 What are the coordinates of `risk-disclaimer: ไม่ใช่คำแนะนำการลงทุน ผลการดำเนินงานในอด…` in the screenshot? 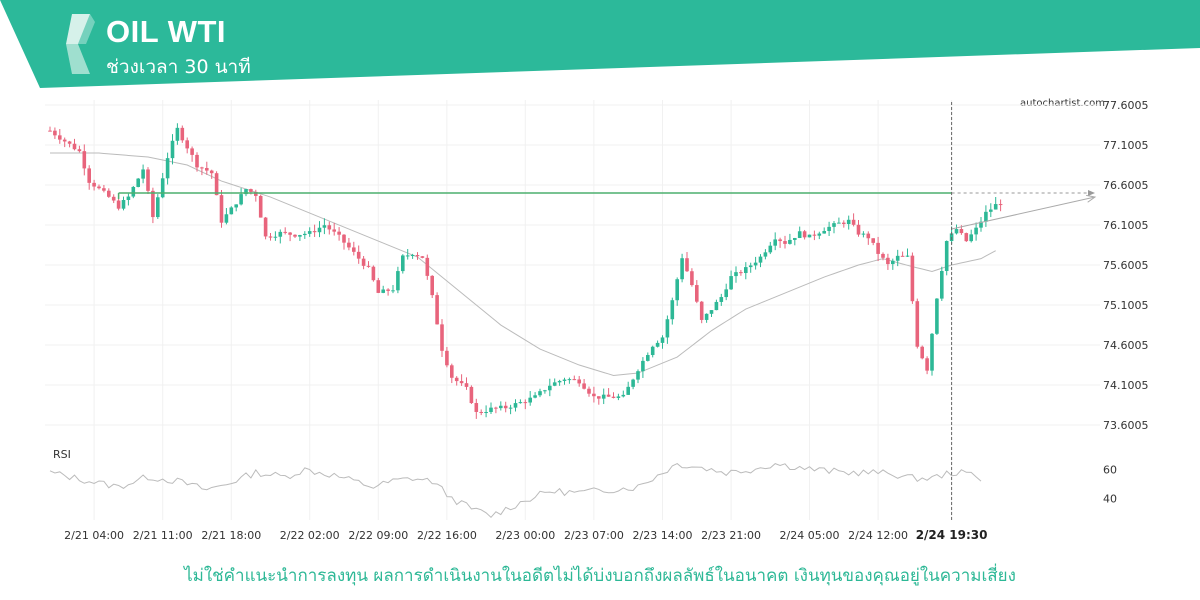 It's located at (600, 576).